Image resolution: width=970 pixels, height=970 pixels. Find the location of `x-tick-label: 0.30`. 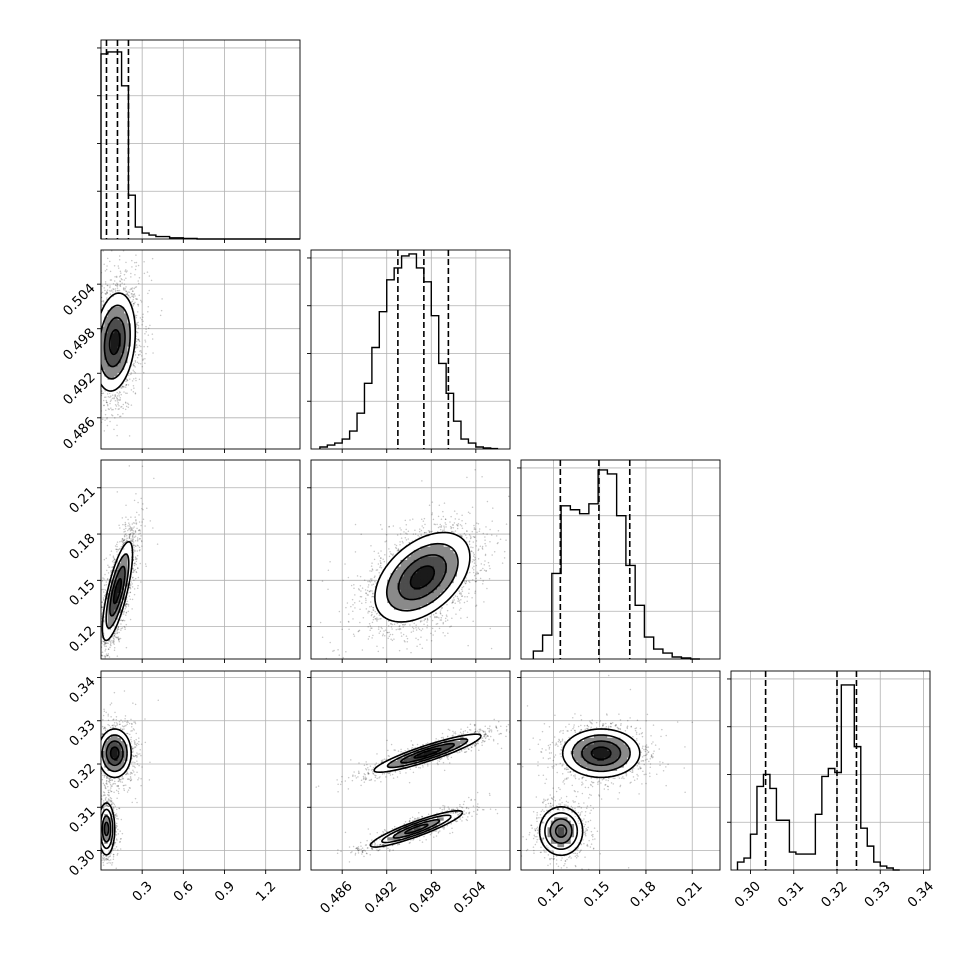

x-tick-label: 0.30 is located at coordinates (748, 894).